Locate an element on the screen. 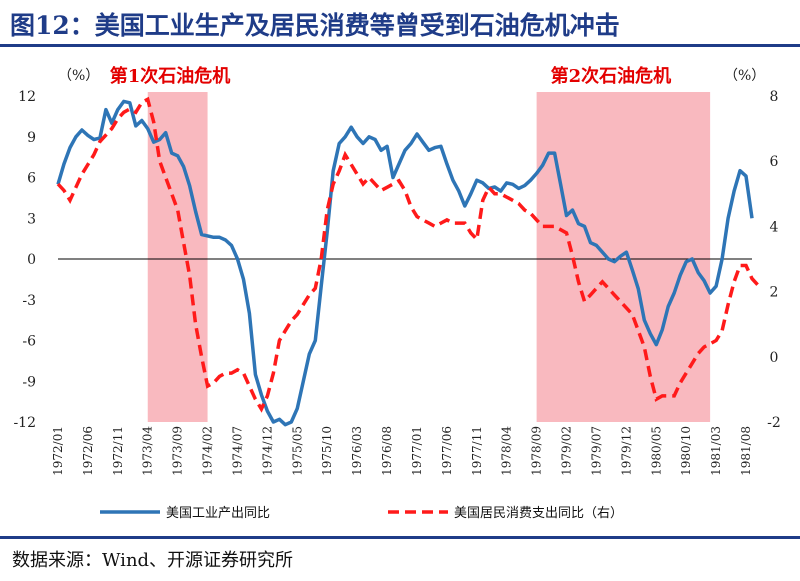  x-tick-label: 1975/10 is located at coordinates (327, 451).